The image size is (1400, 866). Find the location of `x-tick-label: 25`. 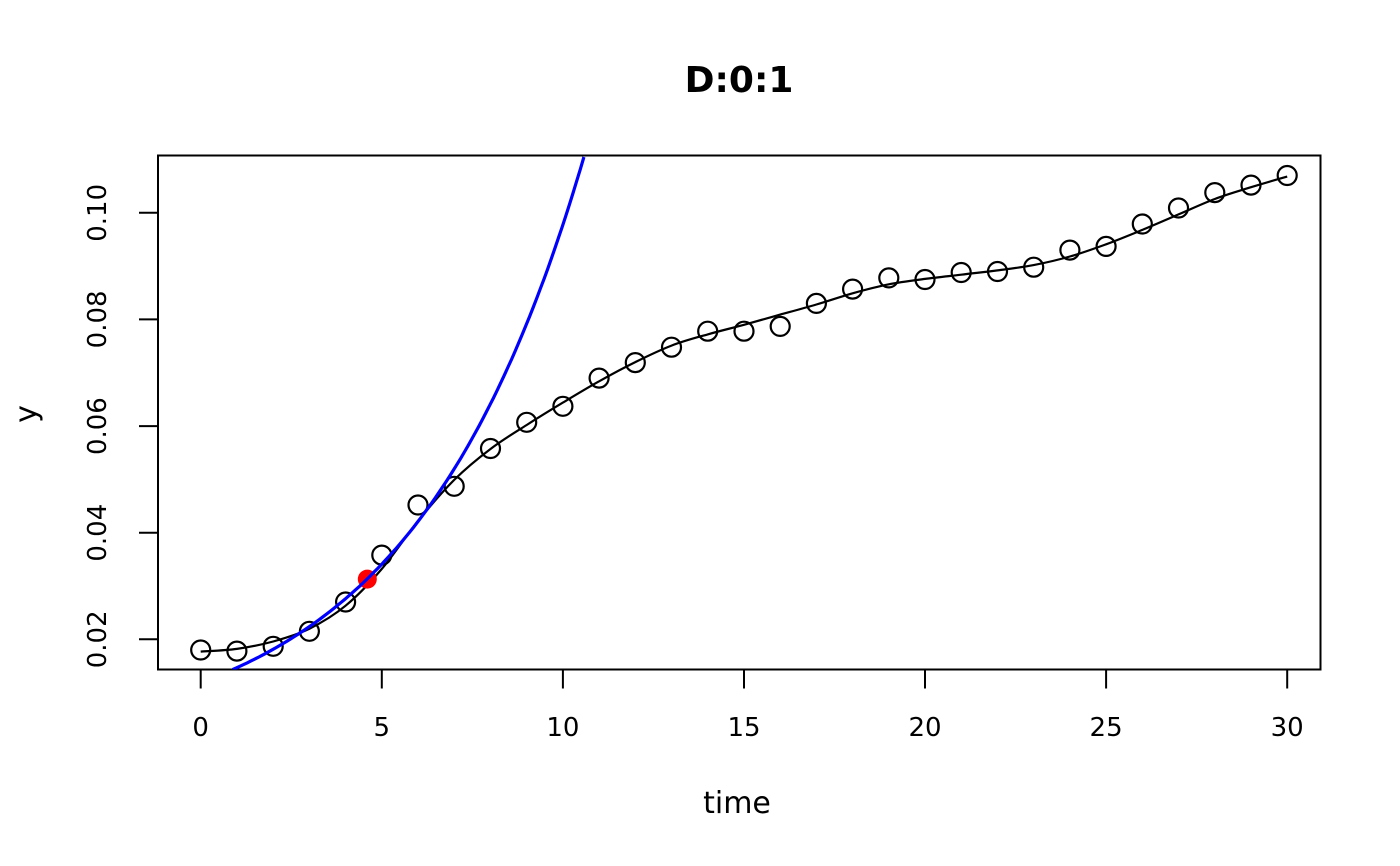

x-tick-label: 25 is located at coordinates (1106, 728).